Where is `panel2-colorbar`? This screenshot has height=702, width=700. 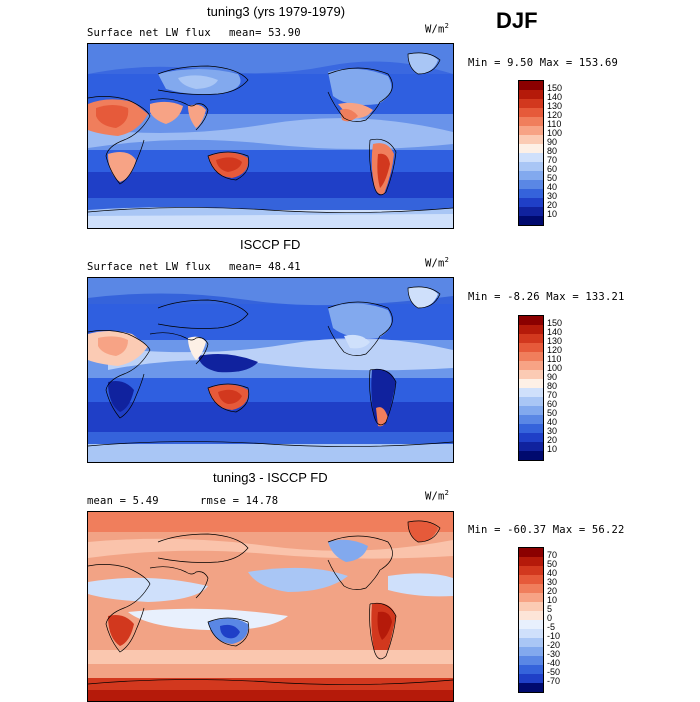
panel2-colorbar is located at coordinates (531, 388).